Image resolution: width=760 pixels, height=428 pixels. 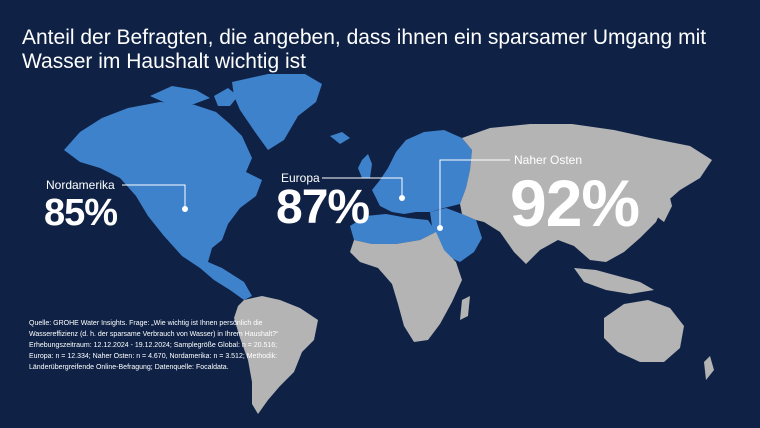 What do you see at coordinates (180, 95) in the screenshot?
I see `arctic-islands-shape` at bounding box center [180, 95].